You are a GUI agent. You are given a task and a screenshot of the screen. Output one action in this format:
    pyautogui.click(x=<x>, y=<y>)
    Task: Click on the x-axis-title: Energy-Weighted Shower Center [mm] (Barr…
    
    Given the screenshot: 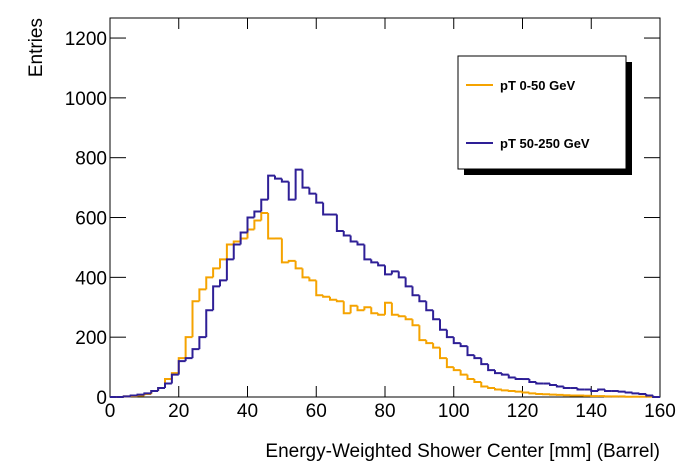 What is the action you would take?
    pyautogui.click(x=462, y=451)
    